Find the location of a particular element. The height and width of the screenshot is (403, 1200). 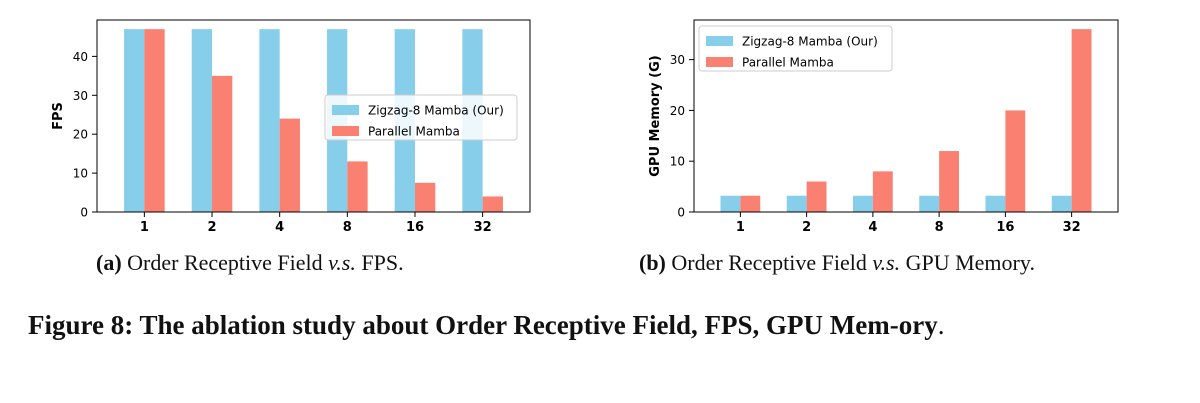

caption-a: (a) Order Receptive Field v.s. FPS. is located at coordinates (250, 263).